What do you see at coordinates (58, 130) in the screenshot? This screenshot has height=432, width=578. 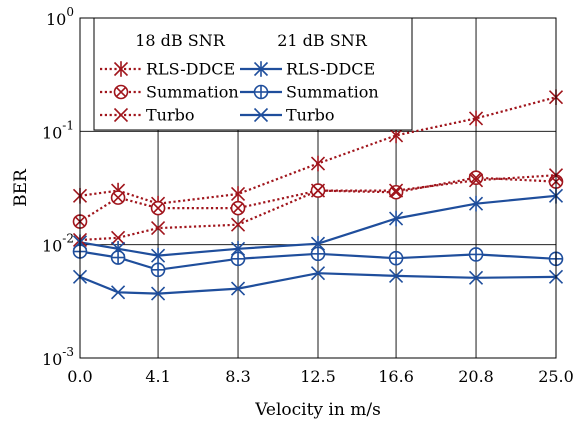 I see `y-tick-label: 10⁻¹` at bounding box center [58, 130].